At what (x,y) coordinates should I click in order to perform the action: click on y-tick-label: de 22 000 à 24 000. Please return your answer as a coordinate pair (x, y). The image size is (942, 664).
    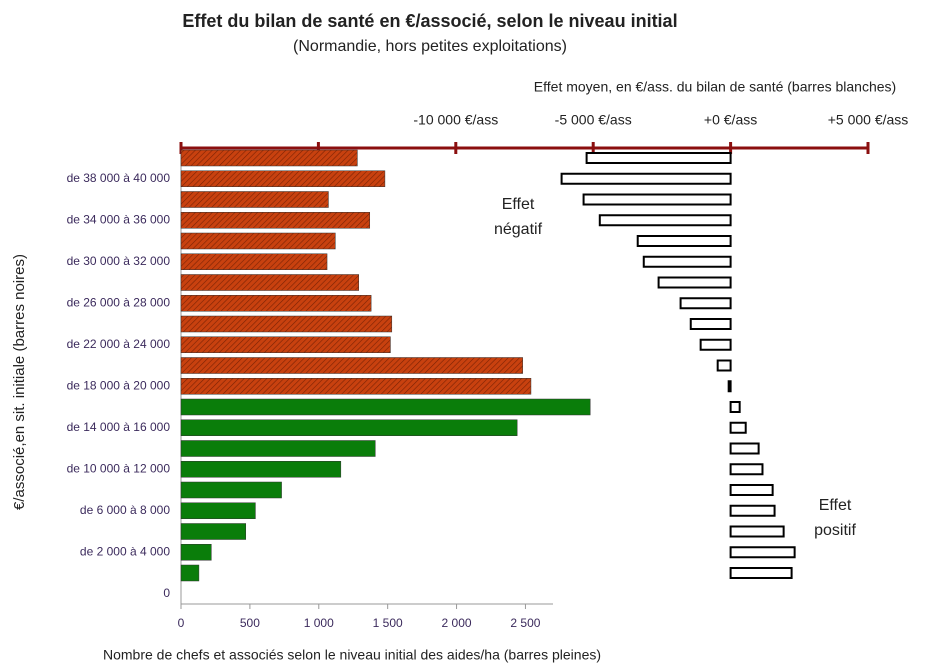
    Looking at the image, I should click on (119, 344).